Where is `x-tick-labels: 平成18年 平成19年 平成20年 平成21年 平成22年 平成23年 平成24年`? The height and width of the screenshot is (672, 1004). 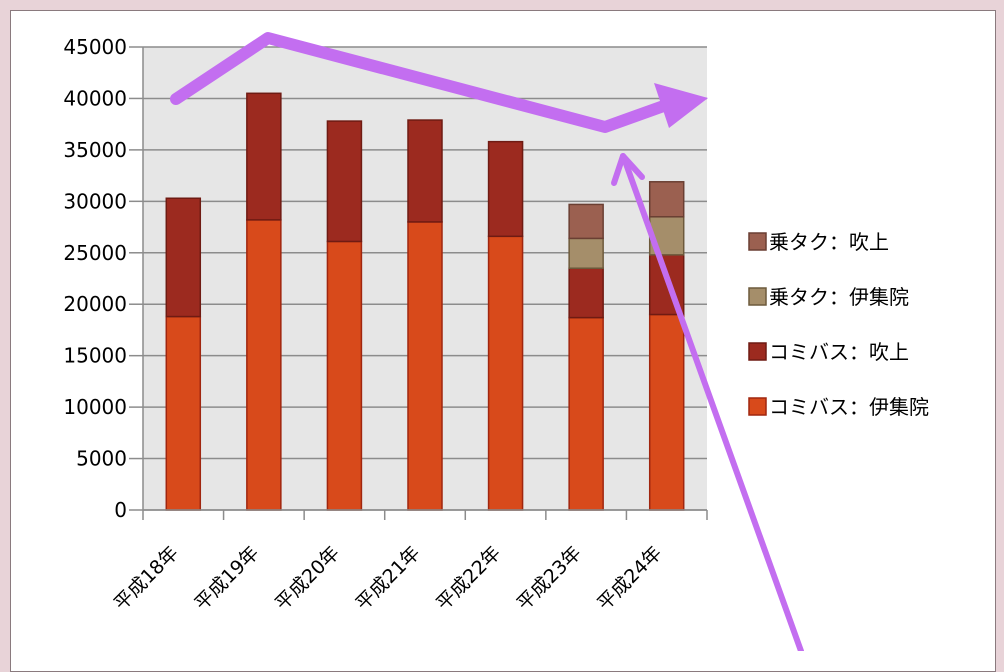
x-tick-labels: 平成18年 平成19年 平成20年 平成21年 平成22年 平成23年 平成24年 is located at coordinates (388, 578).